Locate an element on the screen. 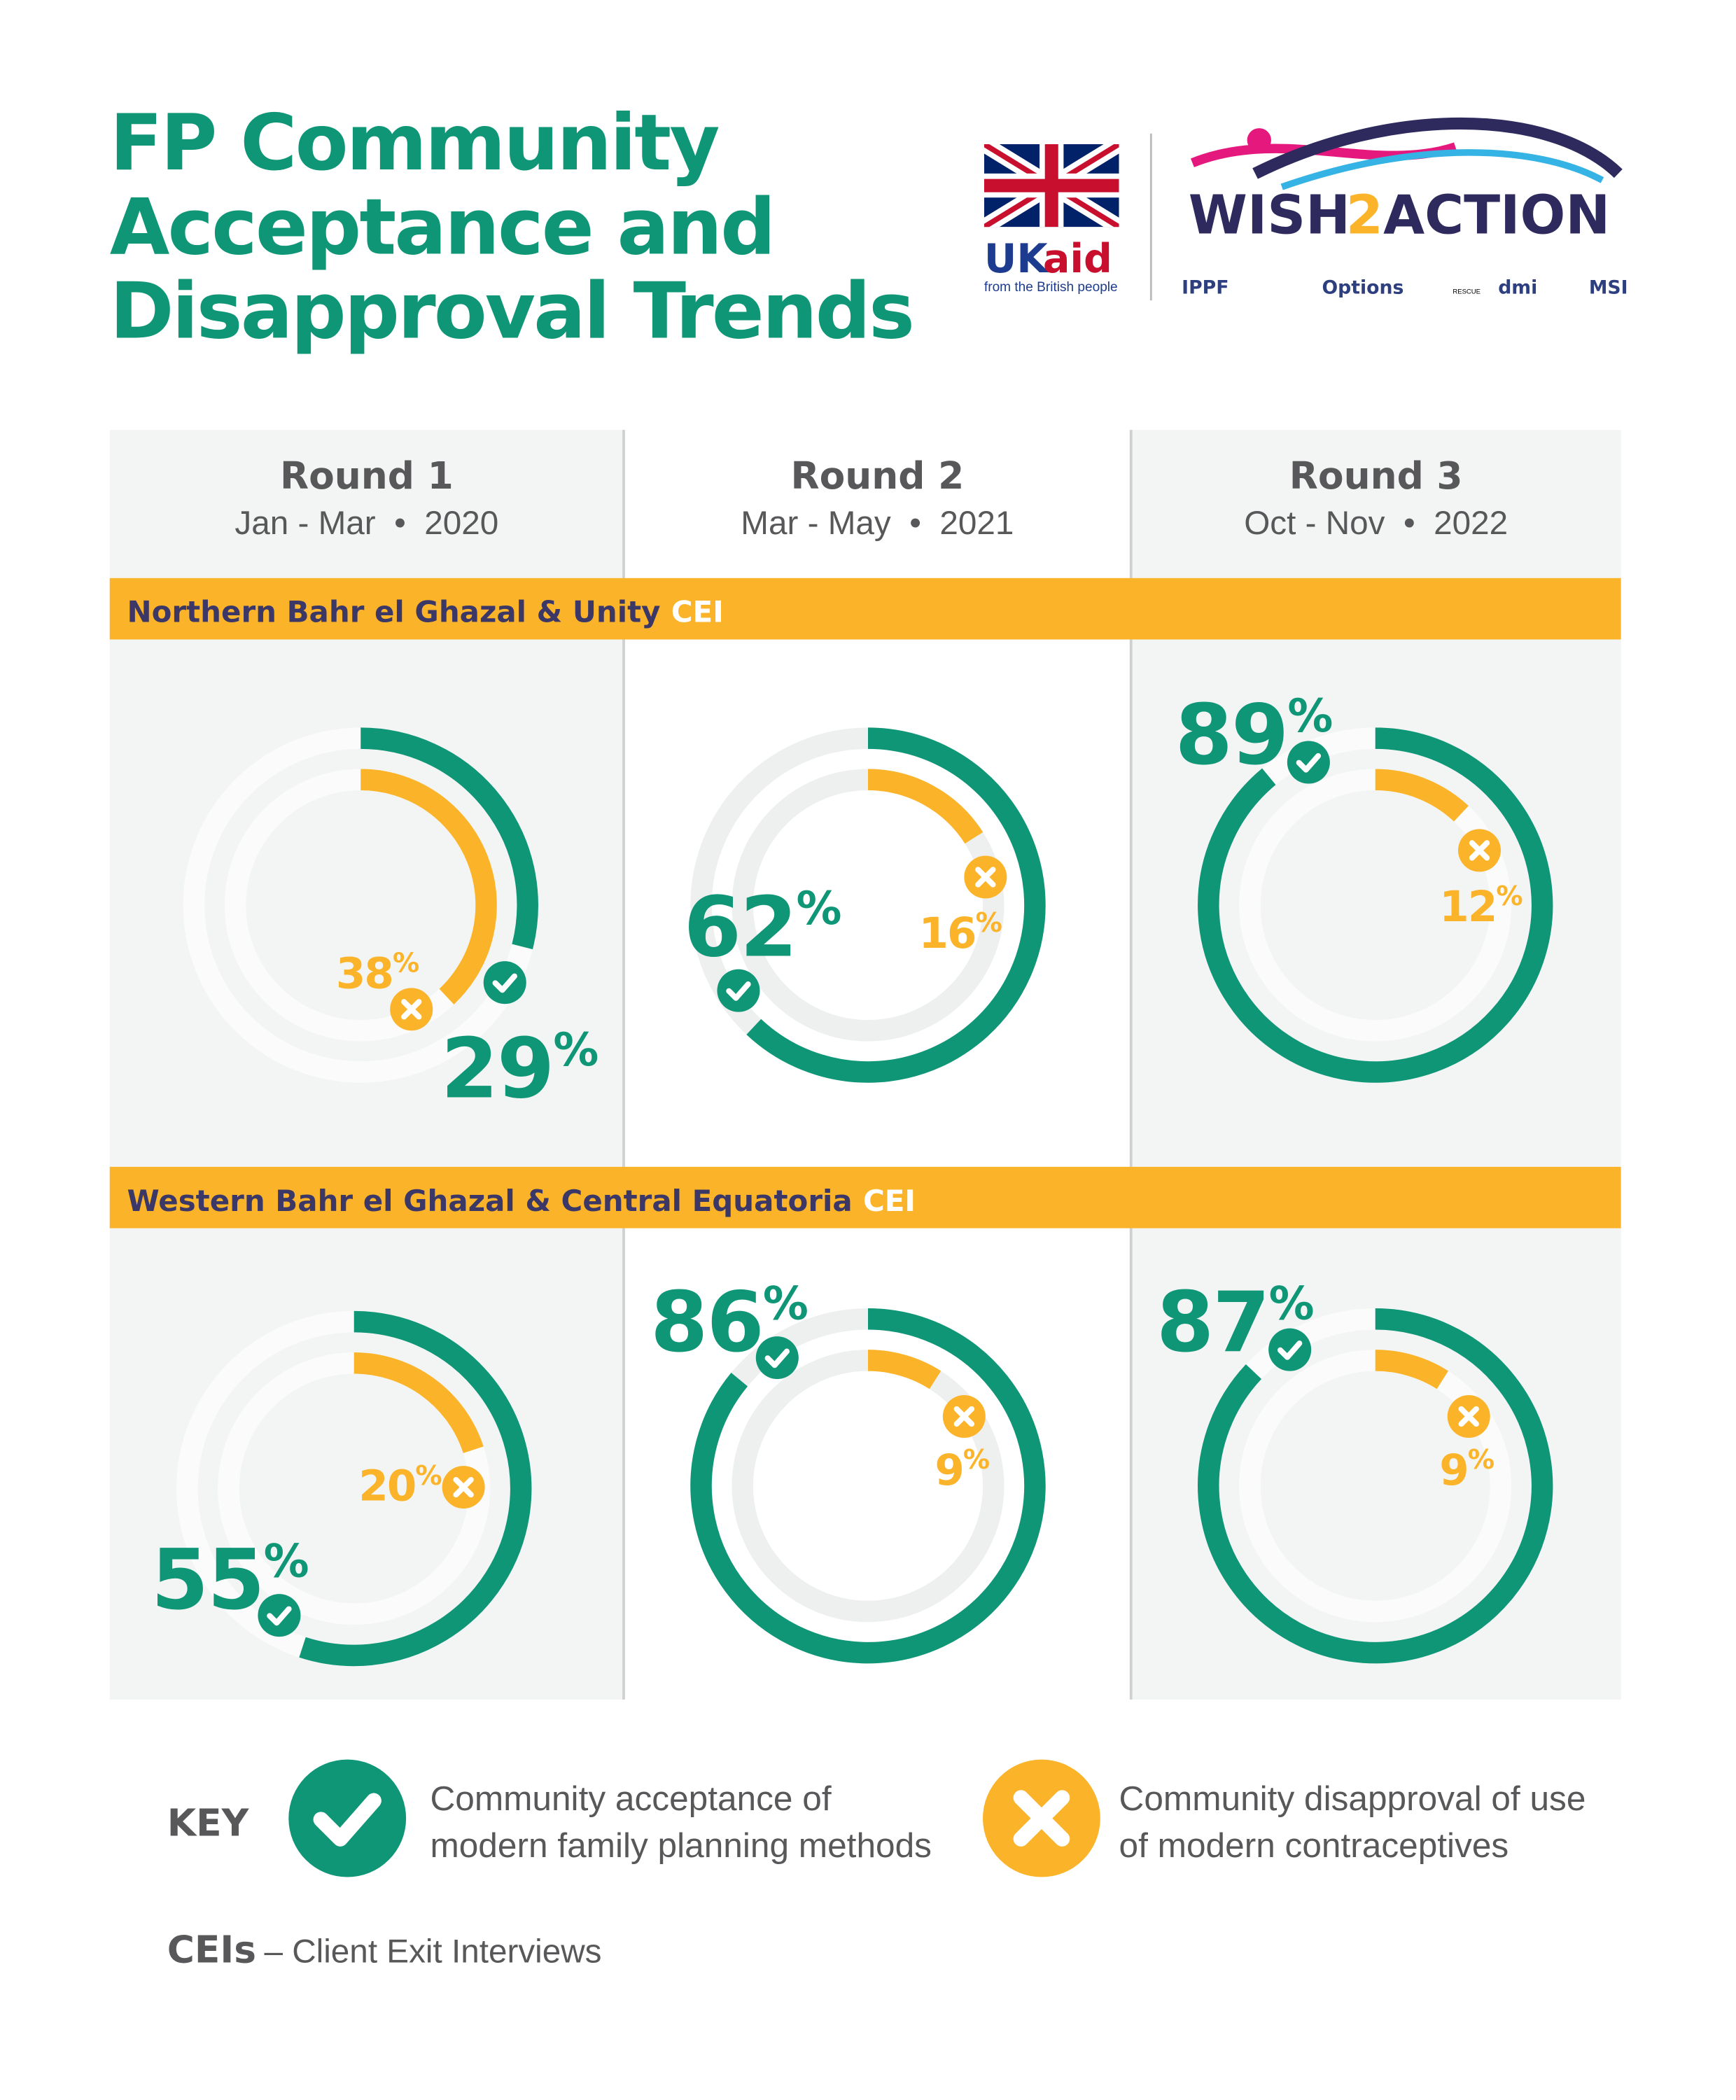  value: 20 is located at coordinates (386, 1486).